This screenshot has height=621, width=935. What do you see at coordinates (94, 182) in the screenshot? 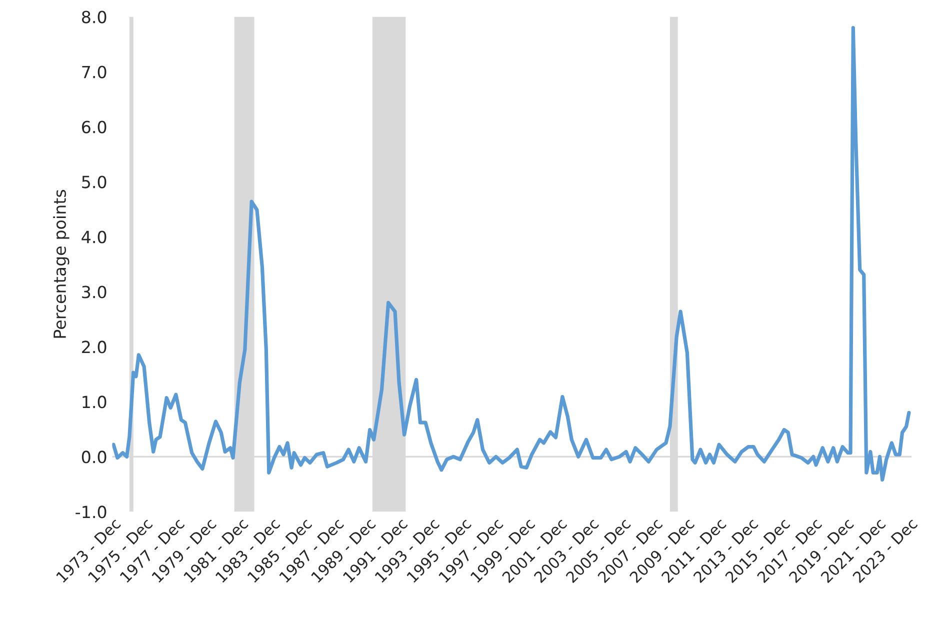
I see `y-tick-label: 5.0` at bounding box center [94, 182].